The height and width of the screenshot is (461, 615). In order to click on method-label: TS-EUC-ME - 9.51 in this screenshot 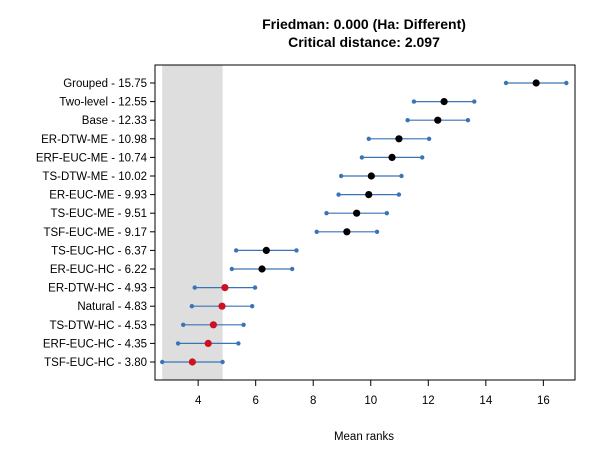, I will do `click(99, 214)`.